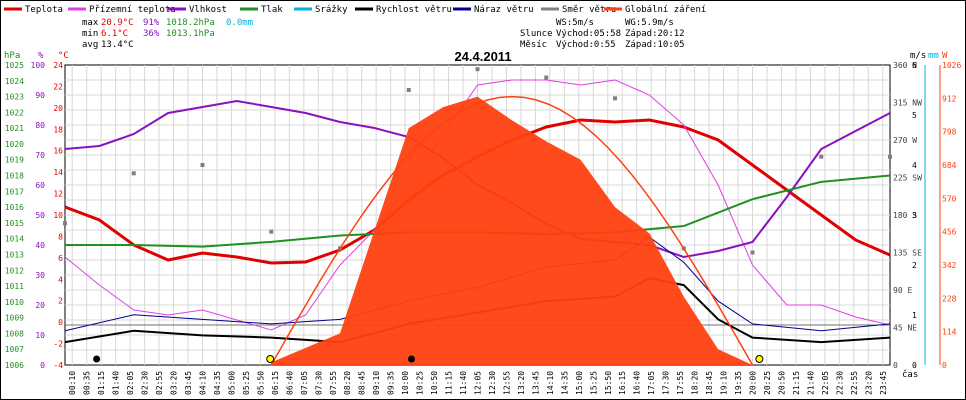  I want to click on temperature-tick-label: 24, so click(58, 65).